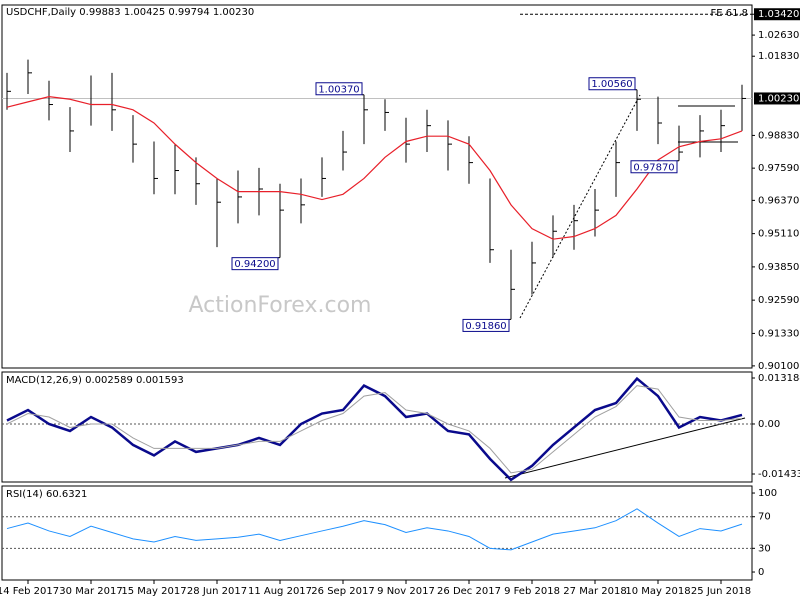  I want to click on x-tick-label: 10 May 2018, so click(657, 591).